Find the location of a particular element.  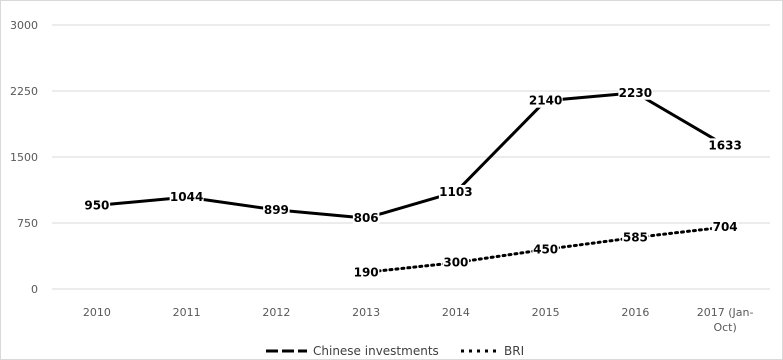

data-label: 190 is located at coordinates (366, 272).